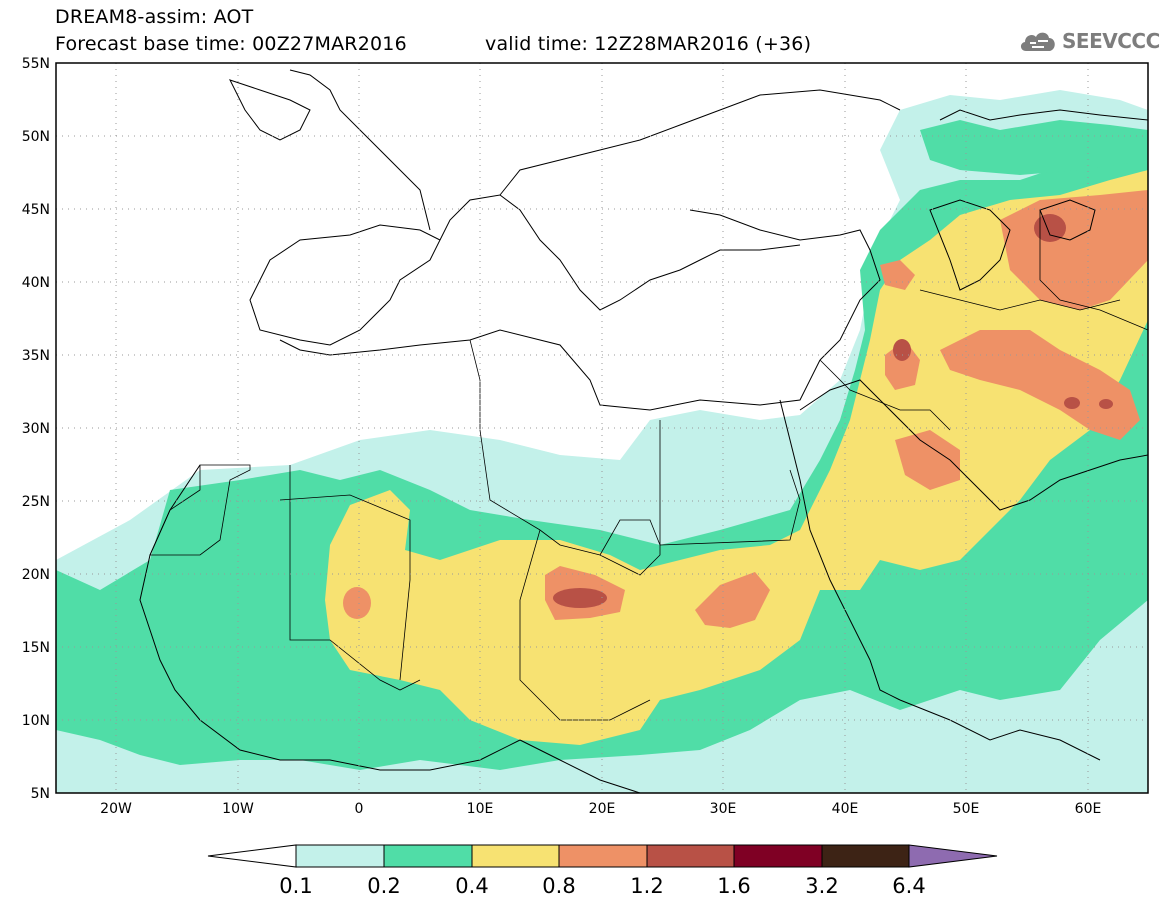  Describe the element at coordinates (471, 886) in the screenshot. I see `colorbar-label: 0.4` at that location.